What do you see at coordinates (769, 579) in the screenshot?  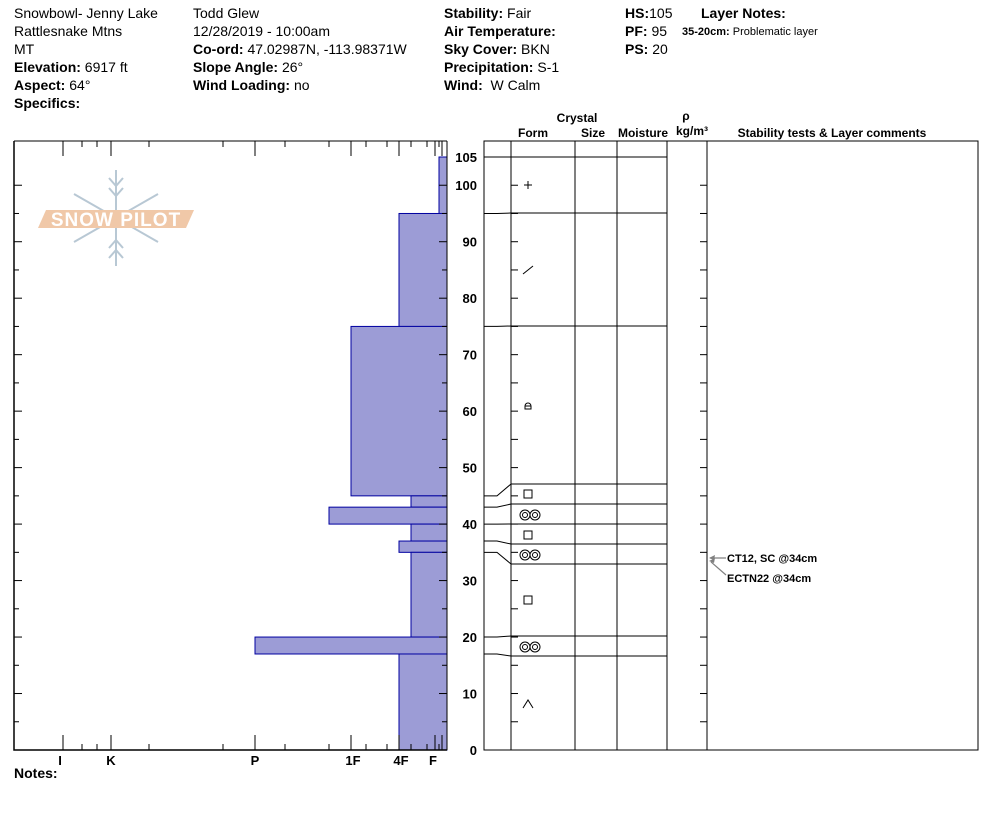 I see `stability-test-label: ECTN22 @34cm` at bounding box center [769, 579].